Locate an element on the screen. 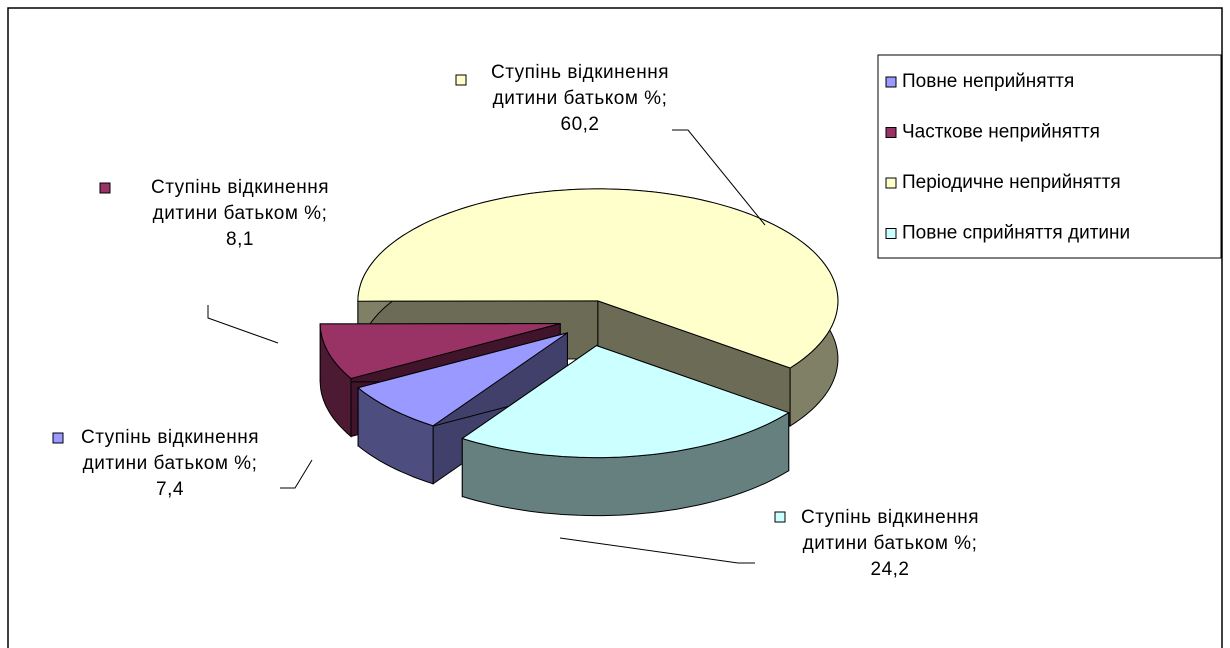 This screenshot has height=648, width=1230. legend-label: Часткове неприйняття is located at coordinates (1001, 132).